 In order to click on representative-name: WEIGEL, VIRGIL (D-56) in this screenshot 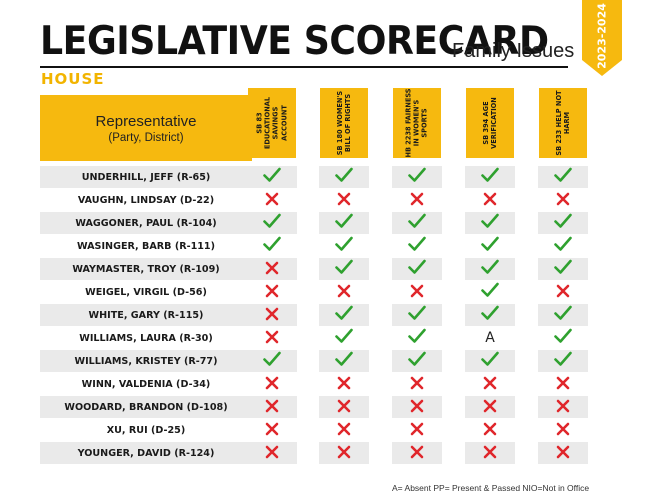, I will do `click(146, 292)`.